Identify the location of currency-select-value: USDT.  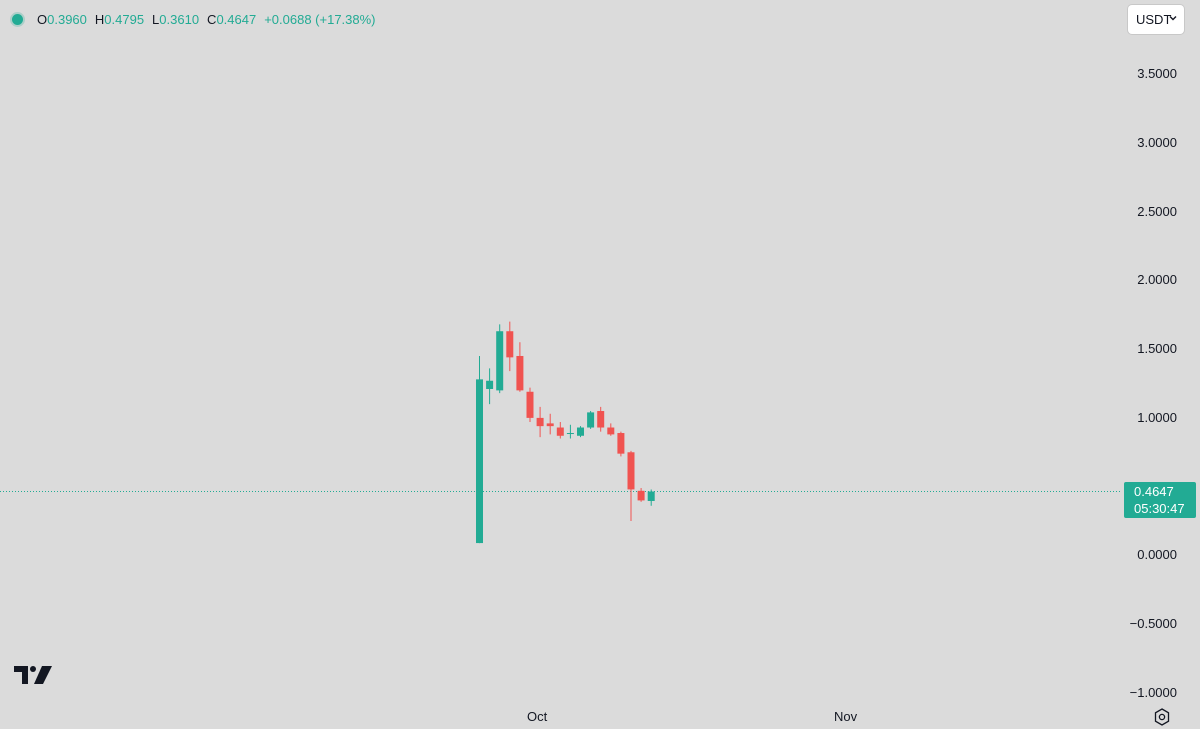
(1154, 19).